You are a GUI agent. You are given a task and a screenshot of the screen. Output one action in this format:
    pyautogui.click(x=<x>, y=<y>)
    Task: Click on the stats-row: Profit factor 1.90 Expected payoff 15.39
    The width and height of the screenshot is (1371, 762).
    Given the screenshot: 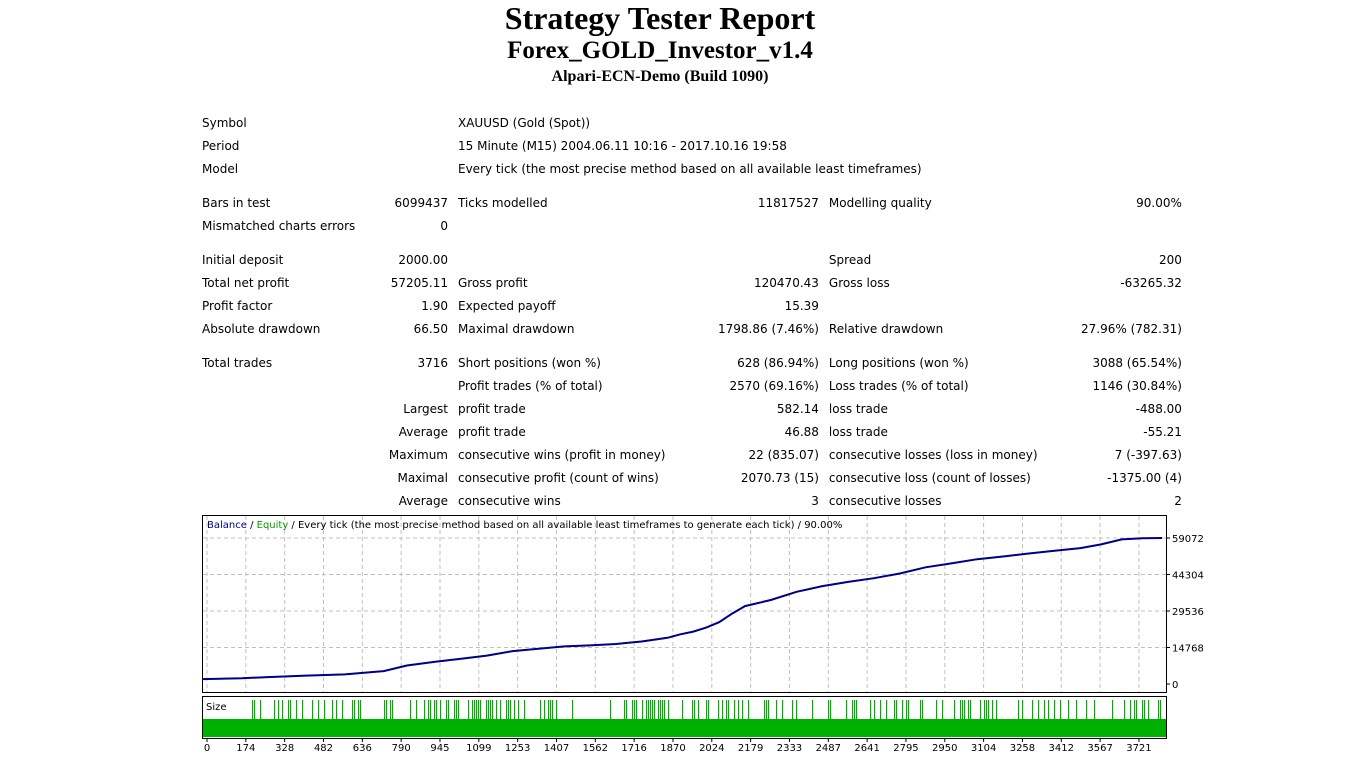 What is the action you would take?
    pyautogui.click(x=692, y=305)
    